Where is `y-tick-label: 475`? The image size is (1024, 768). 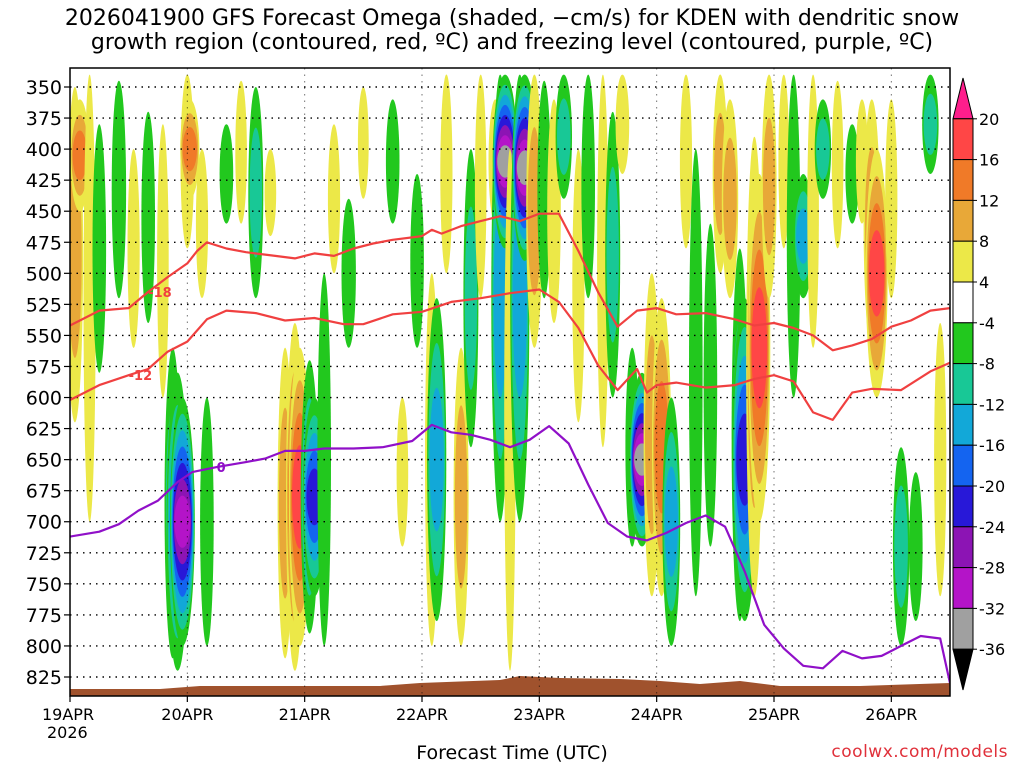 y-tick-label: 475 is located at coordinates (44, 243).